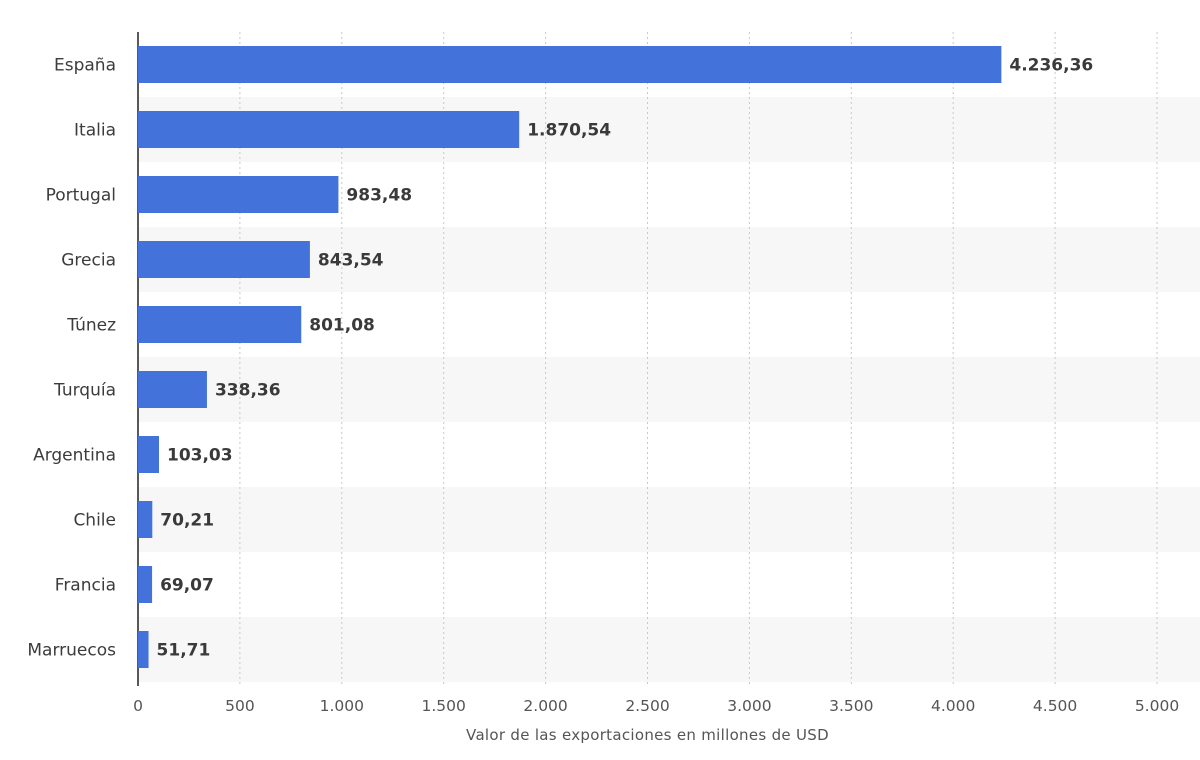 This screenshot has width=1200, height=760. I want to click on value-label: 843,54, so click(351, 261).